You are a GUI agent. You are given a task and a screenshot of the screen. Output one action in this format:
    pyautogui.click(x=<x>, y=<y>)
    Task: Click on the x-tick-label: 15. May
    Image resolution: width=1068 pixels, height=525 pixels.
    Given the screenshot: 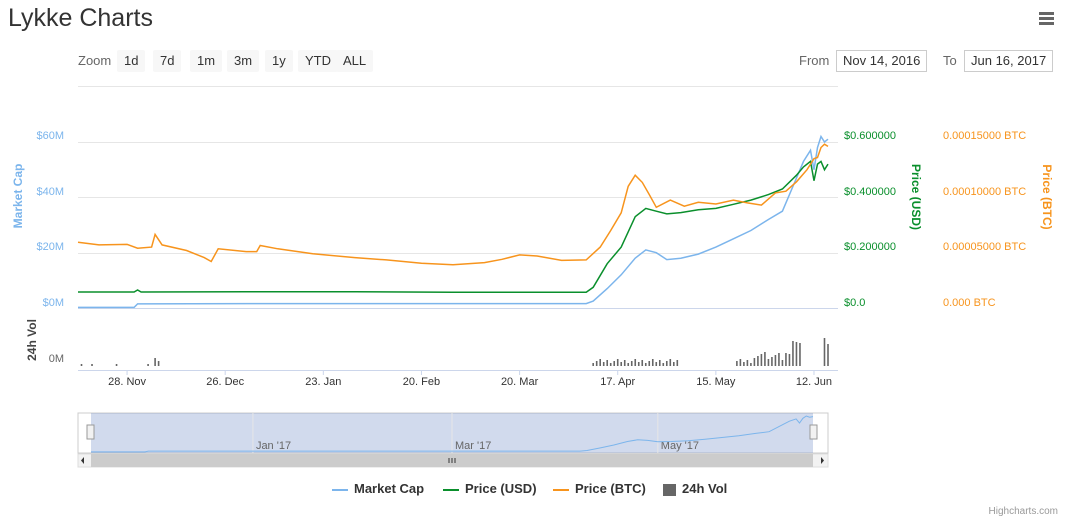 What is the action you would take?
    pyautogui.click(x=716, y=382)
    